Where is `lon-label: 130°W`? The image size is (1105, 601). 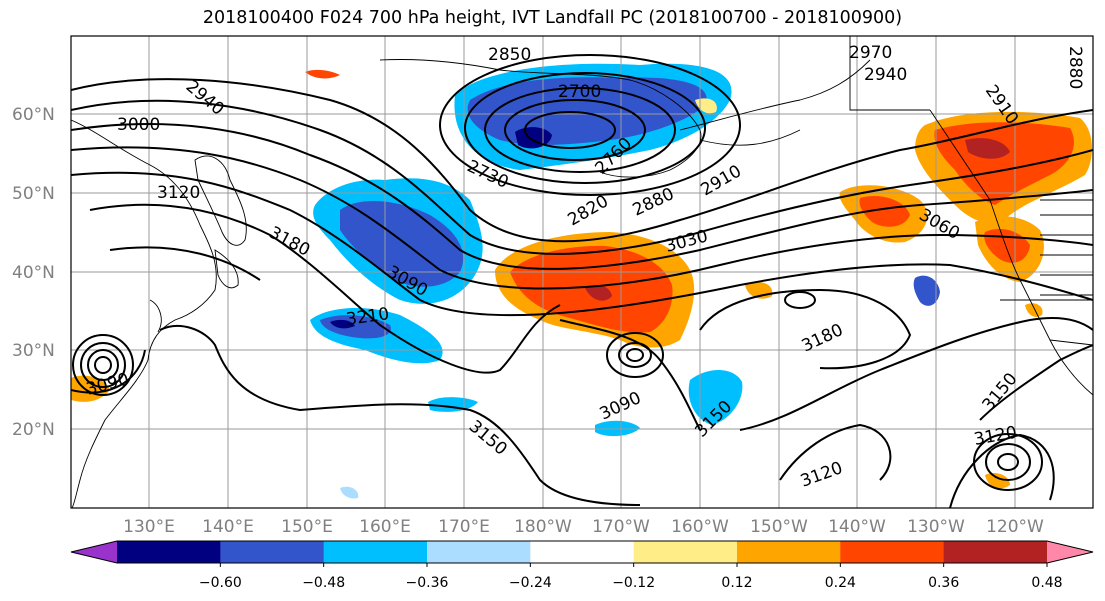
lon-label: 130°W is located at coordinates (936, 527).